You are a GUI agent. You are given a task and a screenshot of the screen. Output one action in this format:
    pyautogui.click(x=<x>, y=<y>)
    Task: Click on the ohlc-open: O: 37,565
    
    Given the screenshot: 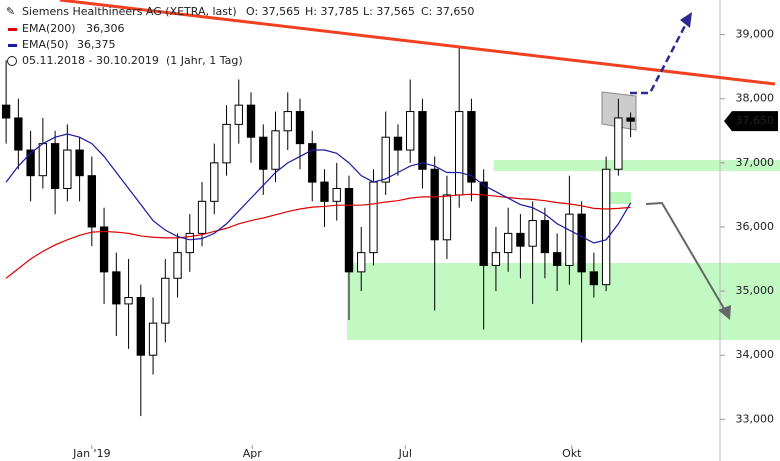 What is the action you would take?
    pyautogui.click(x=273, y=11)
    